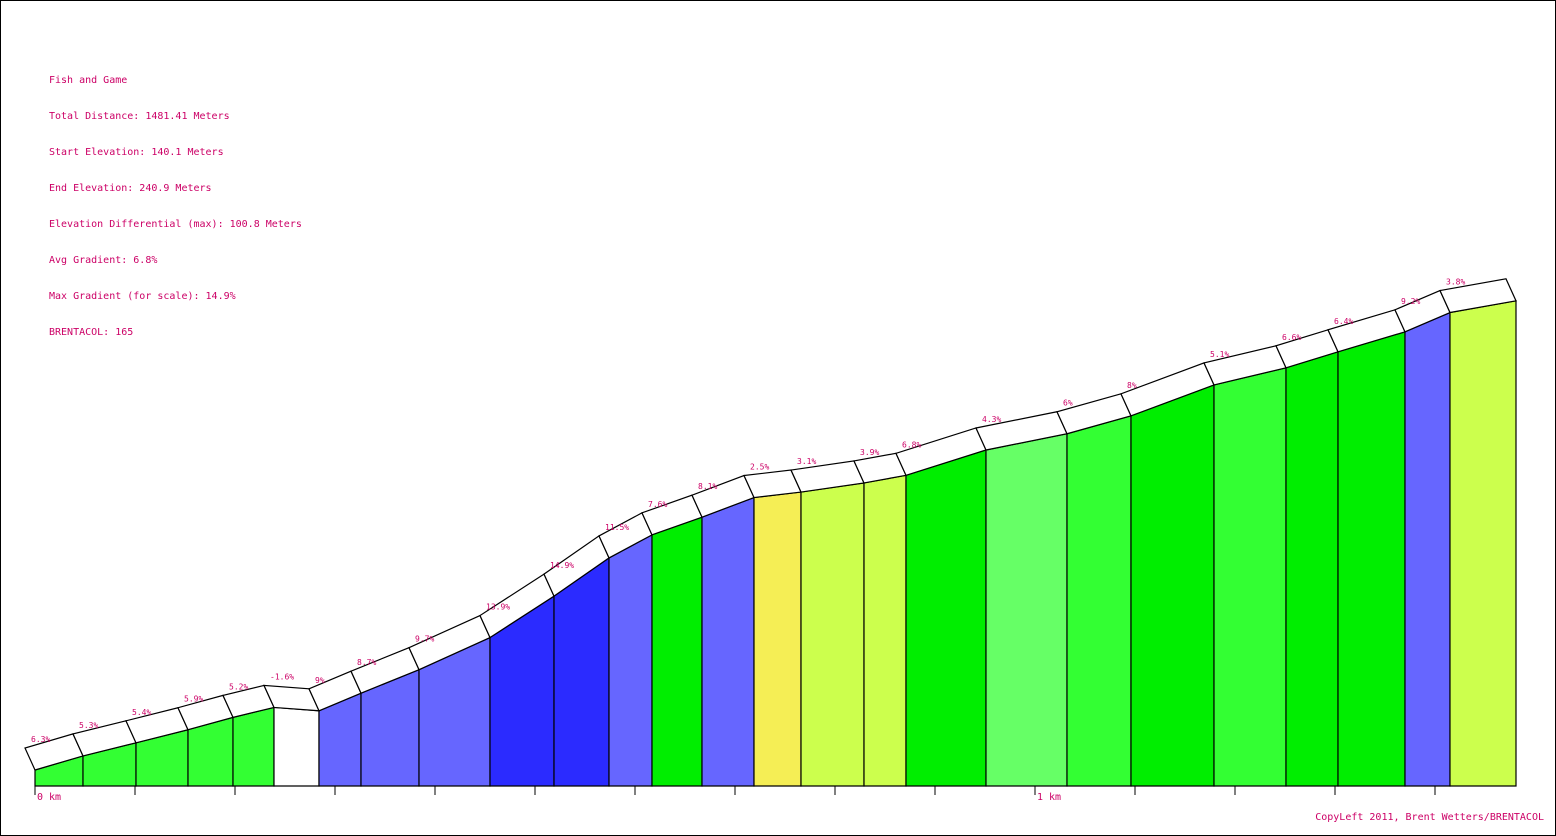 The width and height of the screenshot is (1556, 836). I want to click on gradient-label: 5.2%, so click(238, 686).